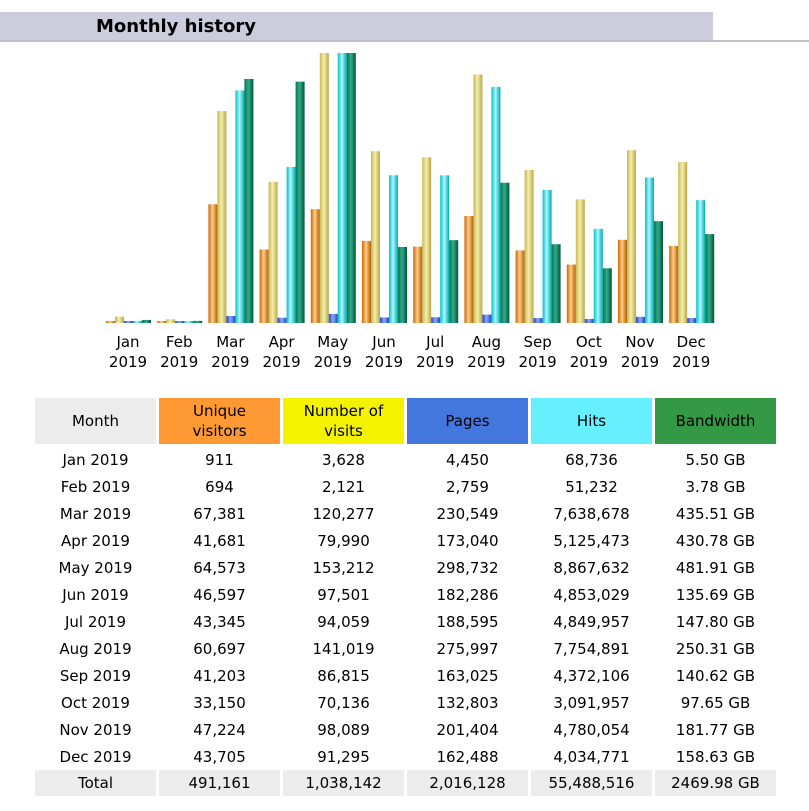  What do you see at coordinates (591, 459) in the screenshot?
I see `cell-hits: 68,736` at bounding box center [591, 459].